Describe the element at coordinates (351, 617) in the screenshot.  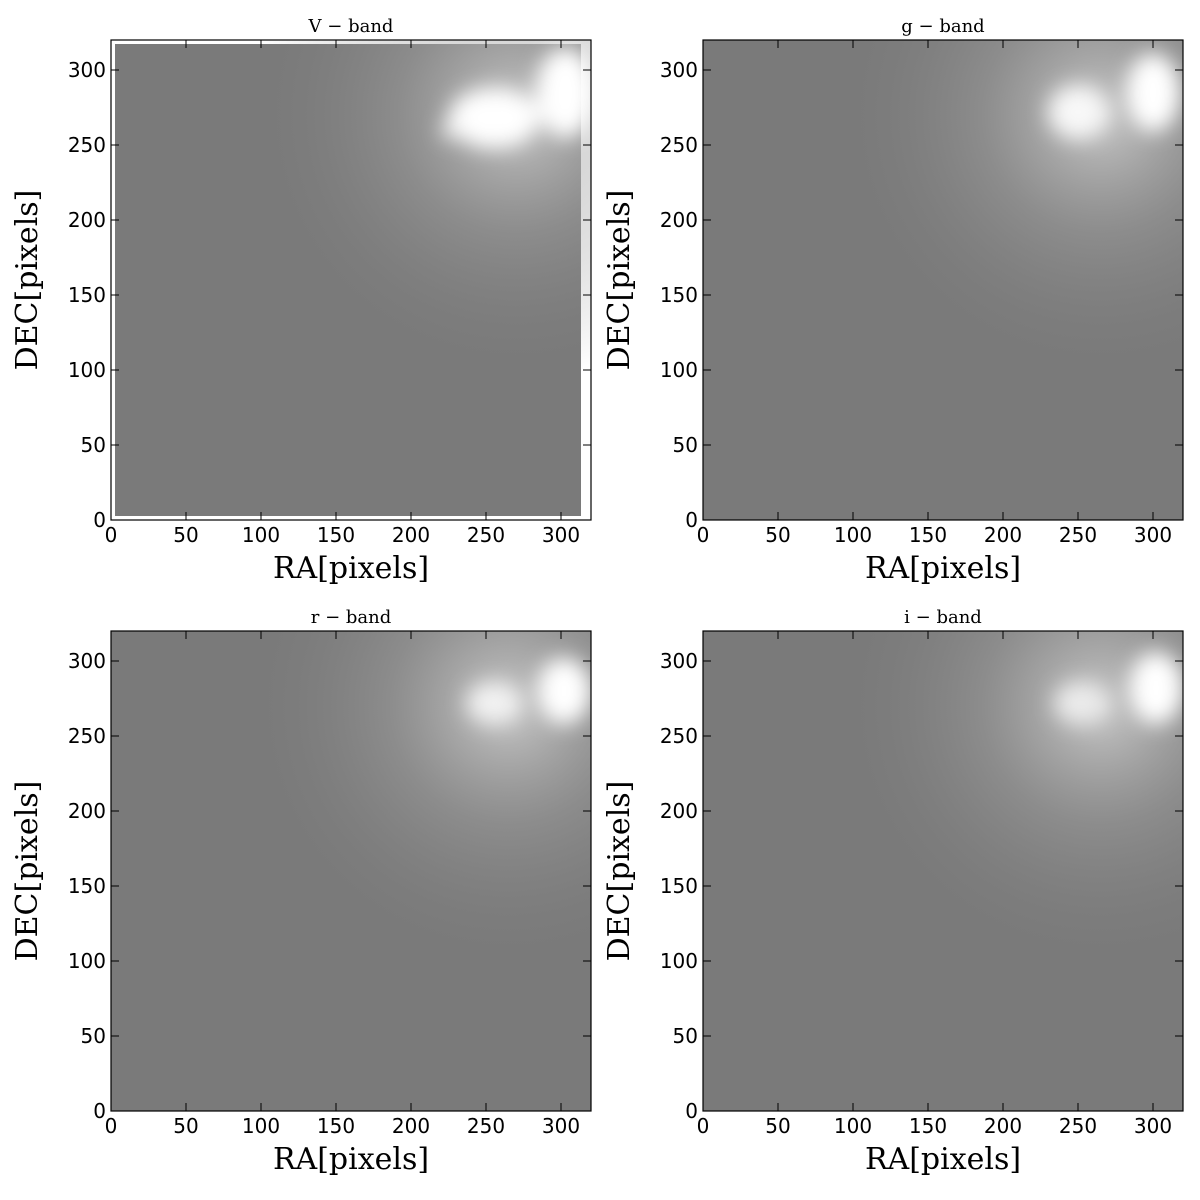
I see `panel-title: r − band` at that location.